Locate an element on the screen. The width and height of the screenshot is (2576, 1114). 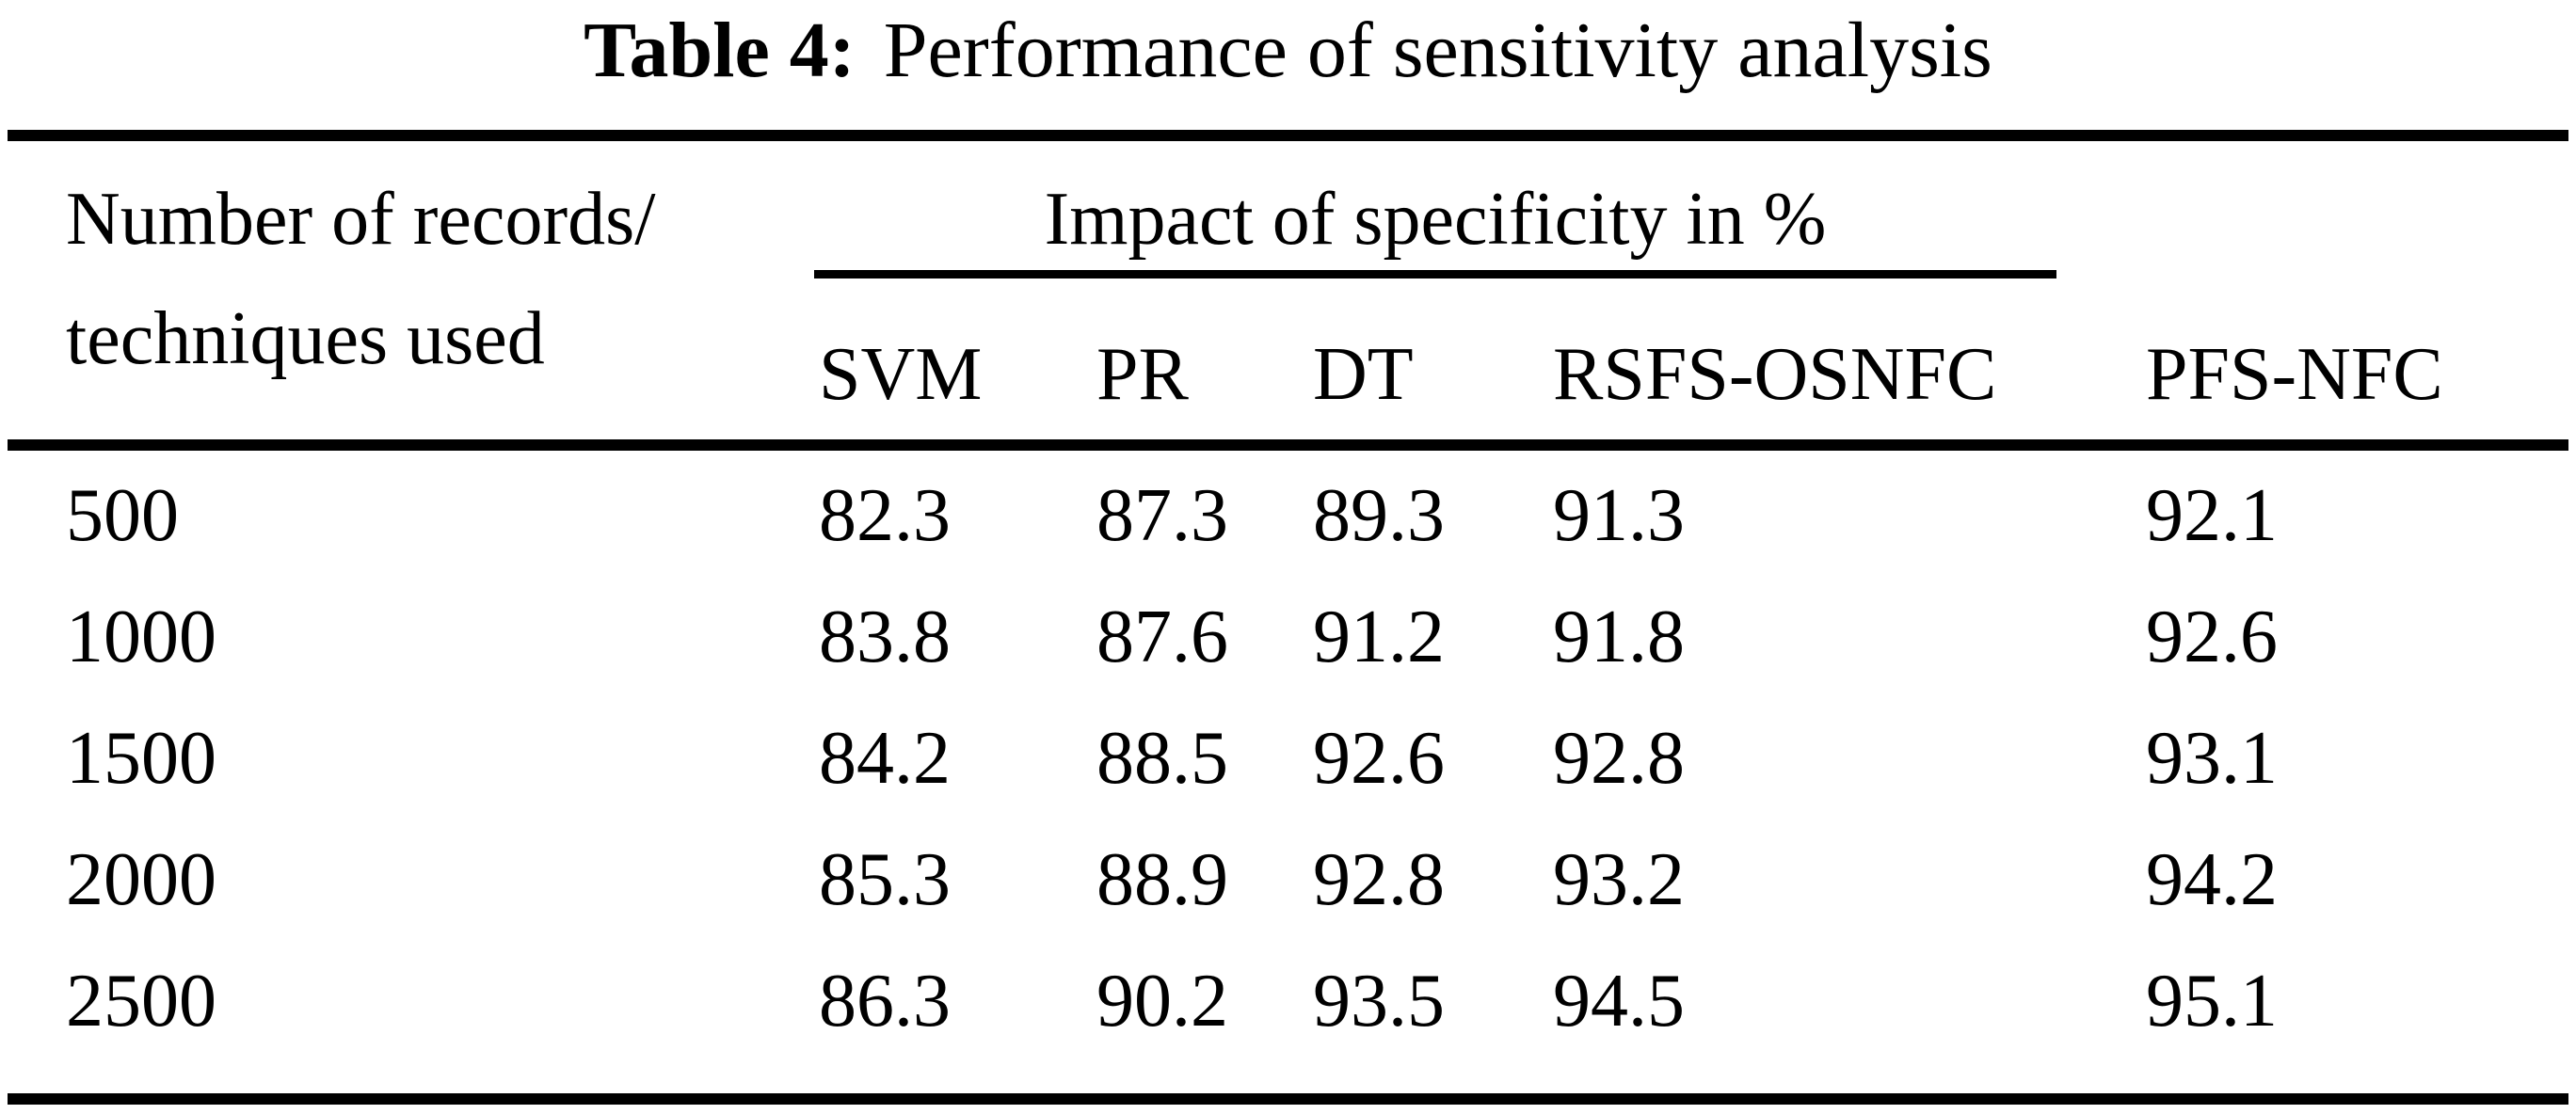
table-row: 500 82.3 87.3 89.3 91.3 92.1 is located at coordinates (1288, 515).